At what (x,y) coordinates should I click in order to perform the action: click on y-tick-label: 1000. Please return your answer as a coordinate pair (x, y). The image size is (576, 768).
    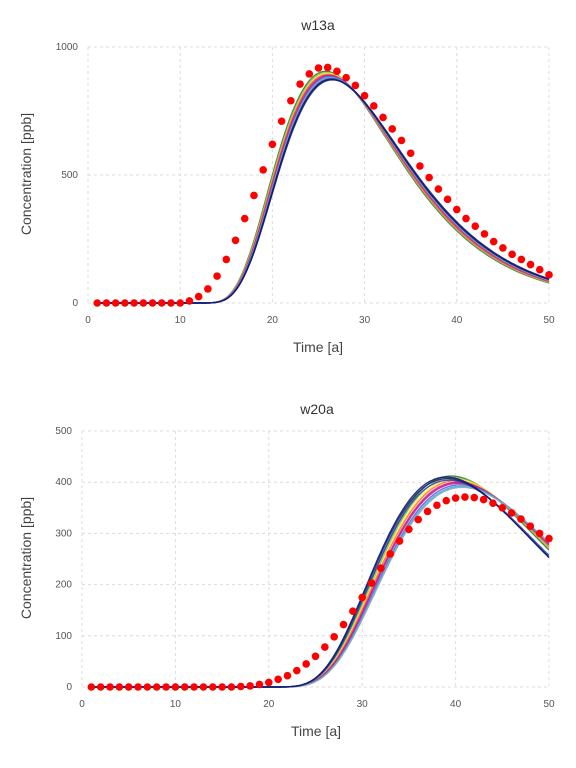
    Looking at the image, I should click on (67, 47).